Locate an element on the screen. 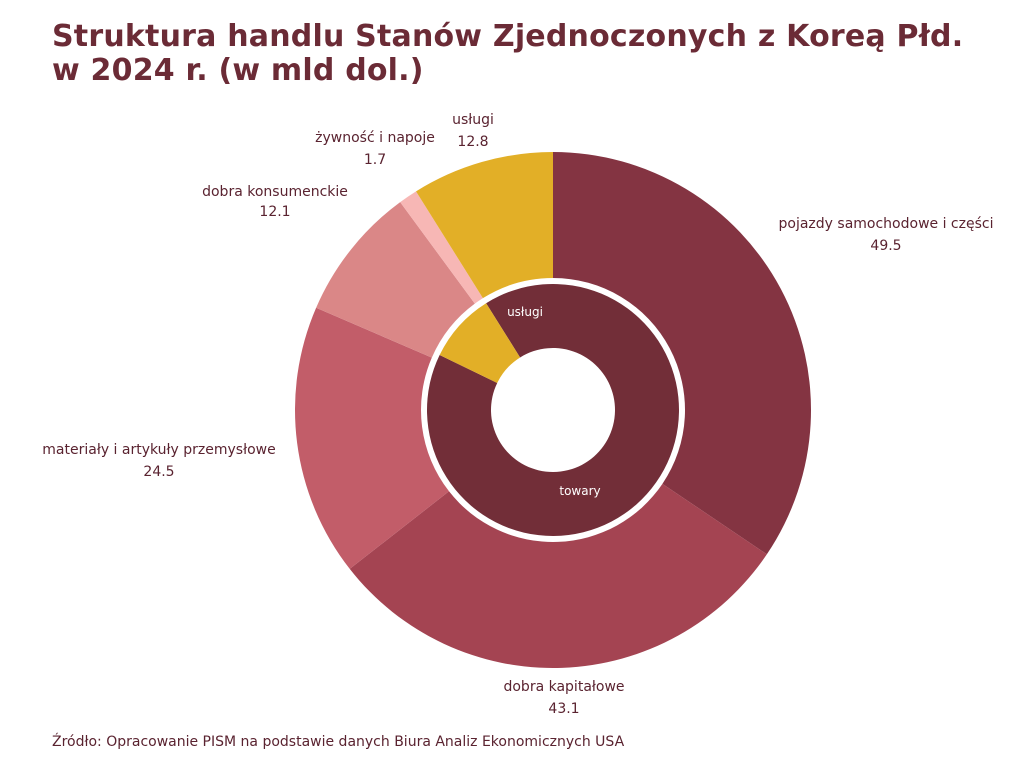 The width and height of the screenshot is (1024, 768). outer-slice-zywnosc-i-napoje is located at coordinates (441, 247).